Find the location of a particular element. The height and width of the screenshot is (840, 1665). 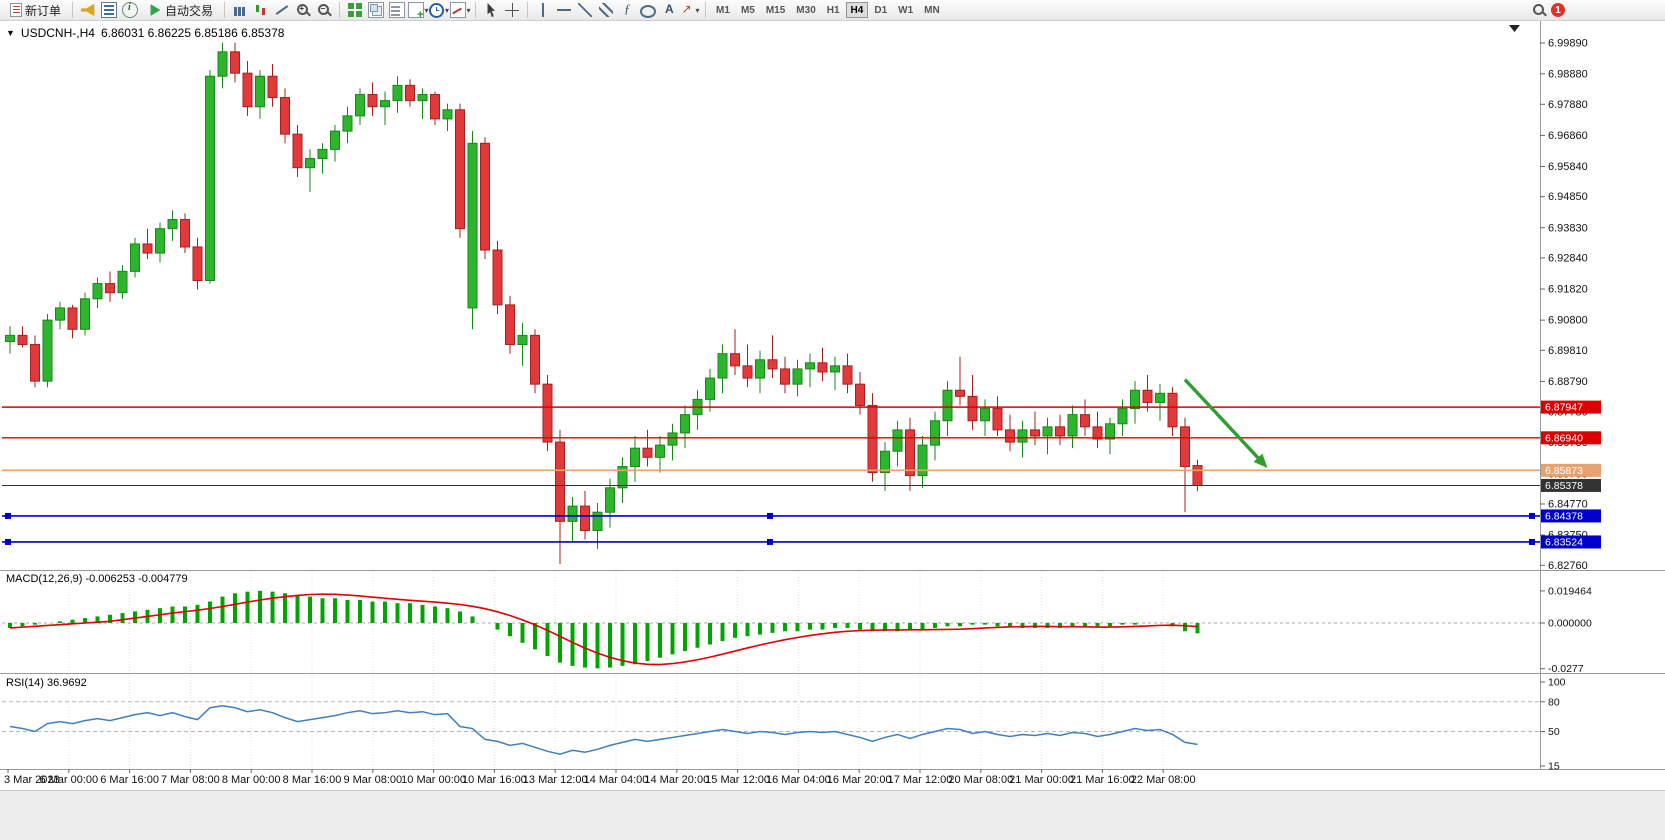

vertical-line-icon is located at coordinates (543, 10).